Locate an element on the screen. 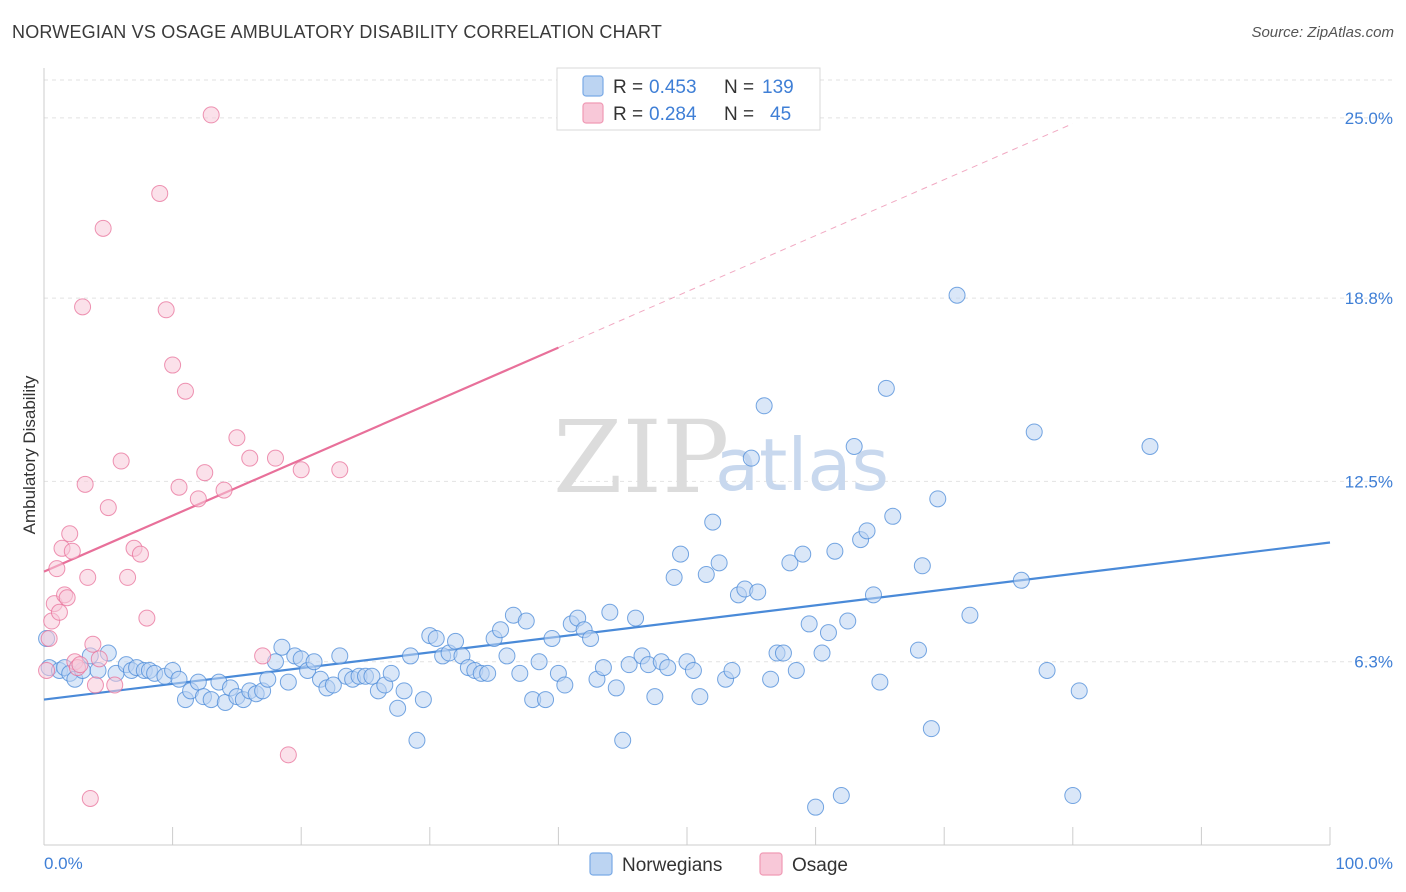  watermark-atlas: atlas is located at coordinates (802, 465).